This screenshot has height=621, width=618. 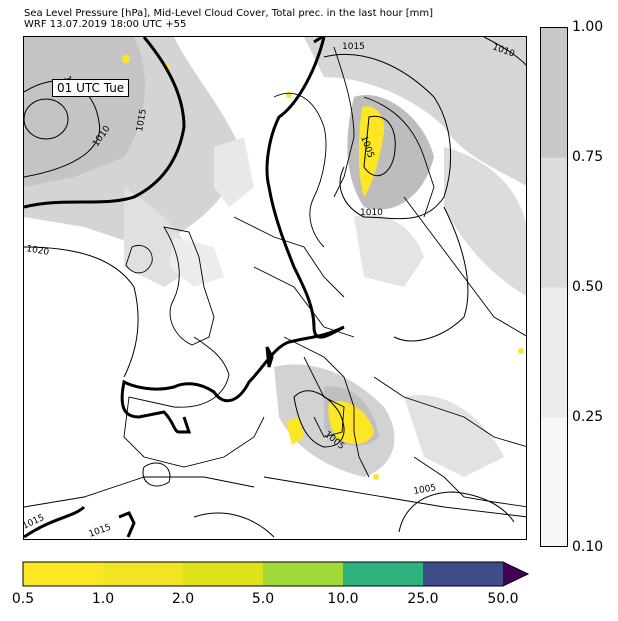 I want to click on isobar-label: 1010, so click(x=371, y=213).